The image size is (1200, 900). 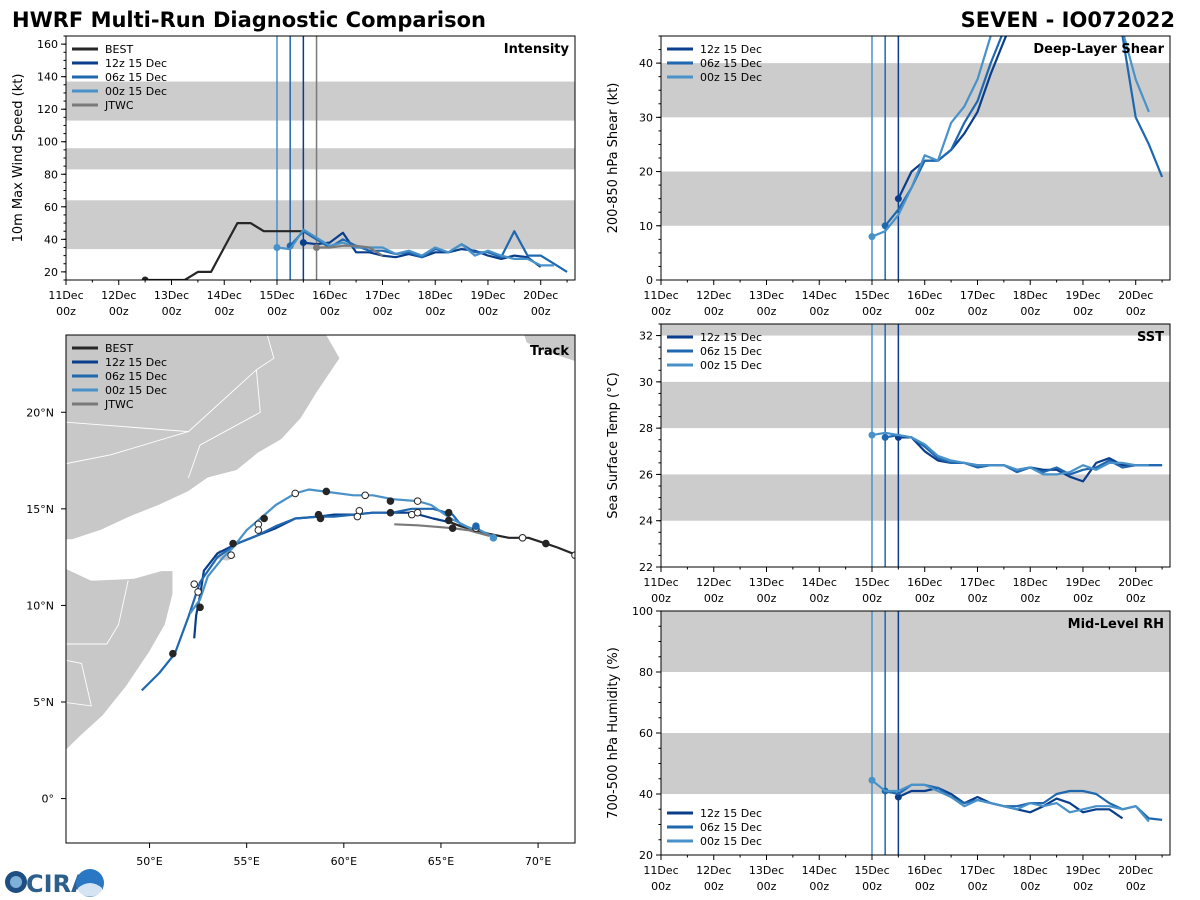 What do you see at coordinates (136, 91) in the screenshot?
I see `intensity-legend-label-3: 00z 15 Dec` at bounding box center [136, 91].